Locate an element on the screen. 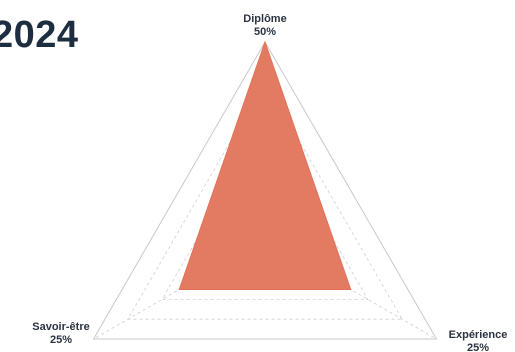 This screenshot has width=515, height=352. axis-value-label-2: 25% is located at coordinates (478, 347).